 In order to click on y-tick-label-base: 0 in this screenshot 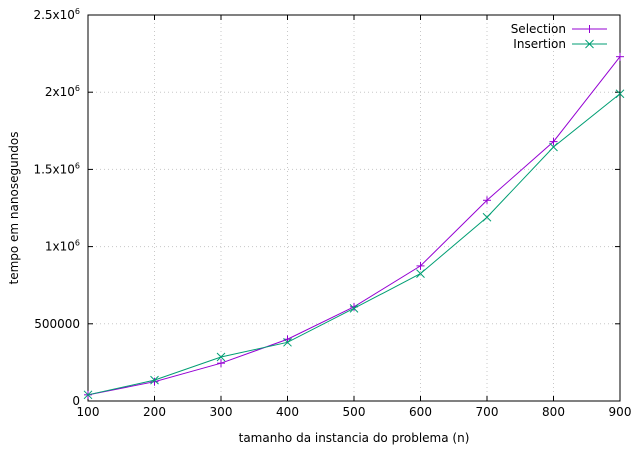, I will do `click(76, 401)`.